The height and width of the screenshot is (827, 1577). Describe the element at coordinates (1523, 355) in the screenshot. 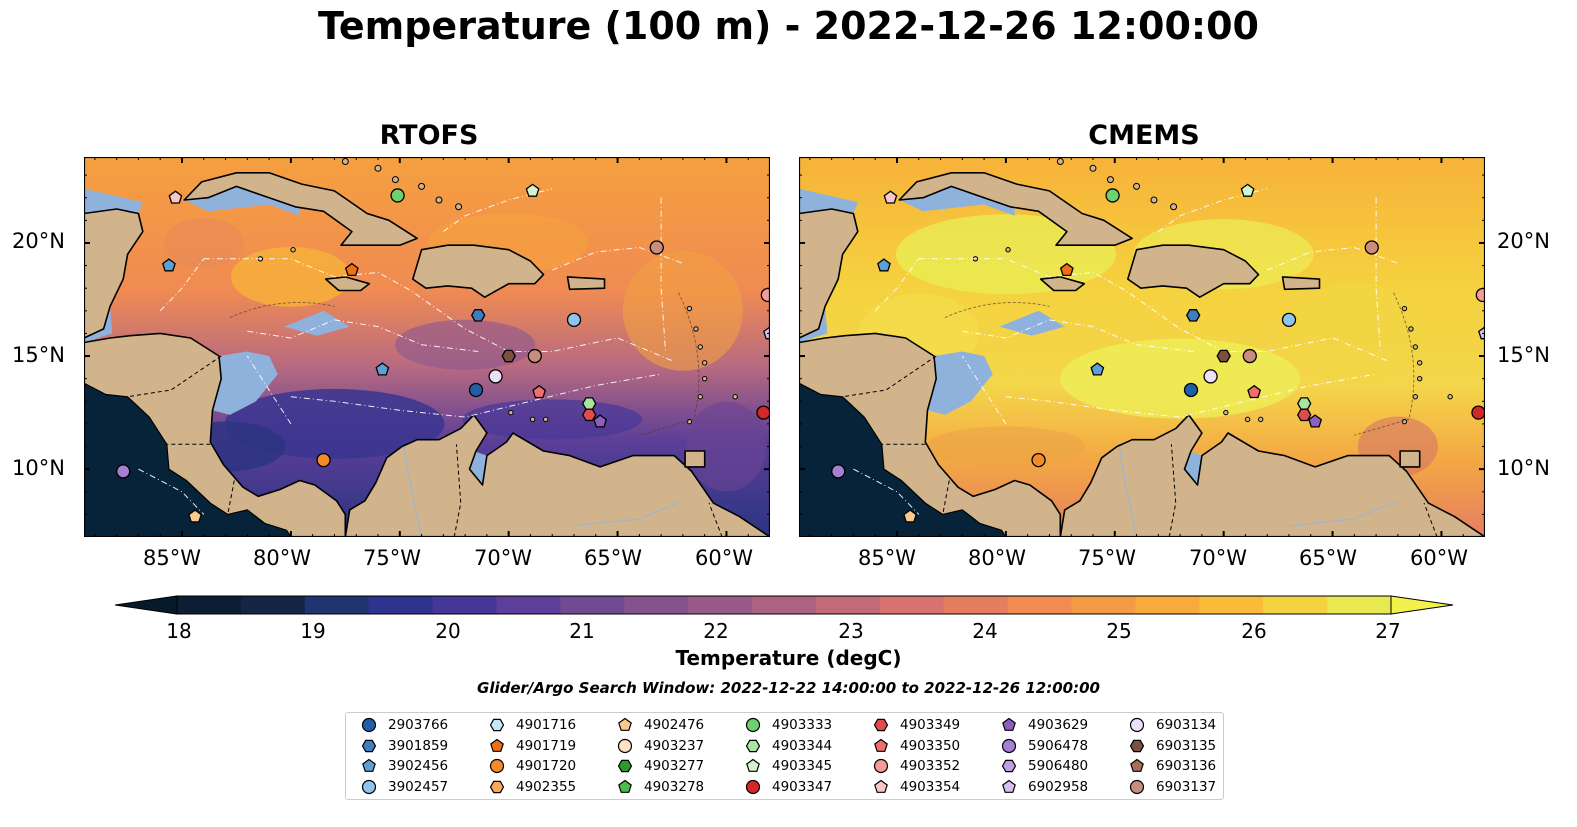

I see `lat-label-right-15: 15°N` at that location.